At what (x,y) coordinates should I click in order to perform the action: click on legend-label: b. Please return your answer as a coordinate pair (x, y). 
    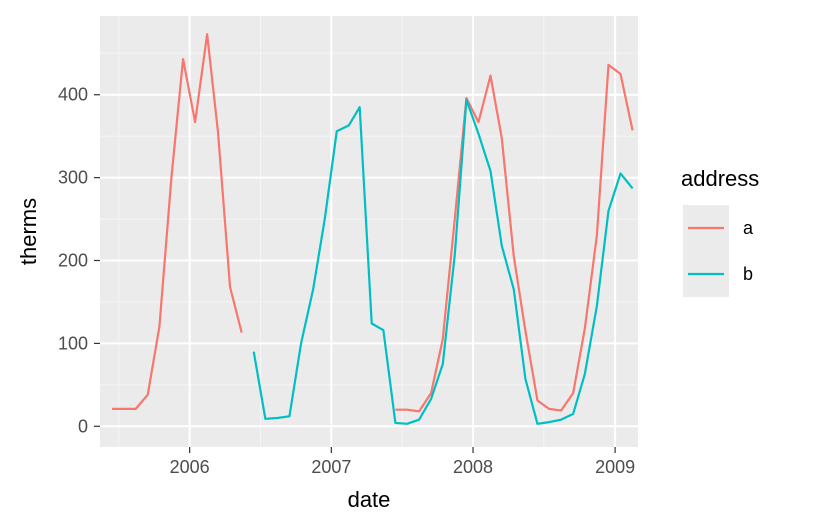
    Looking at the image, I should click on (748, 274).